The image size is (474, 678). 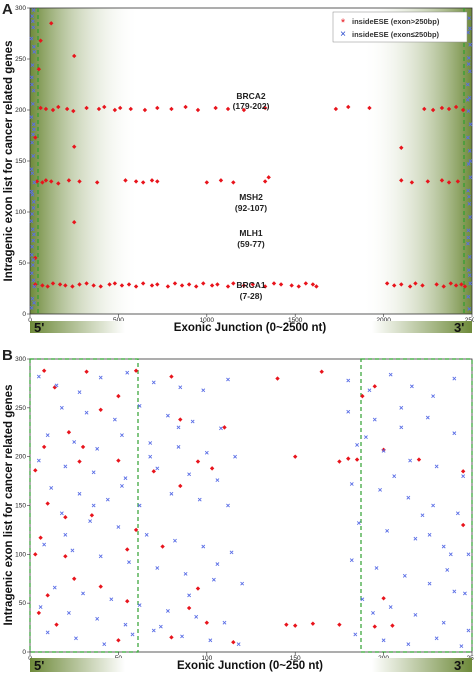 I want to click on gene-name-brca2: BRCA2, so click(x=251, y=96).